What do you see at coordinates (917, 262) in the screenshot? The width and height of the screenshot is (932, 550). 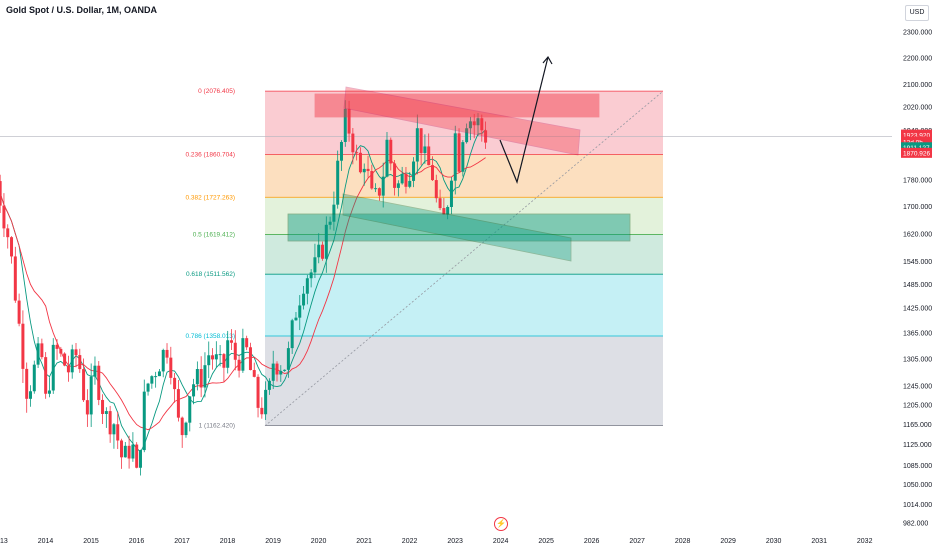 I see `y-axis-label: 1545.000` at bounding box center [917, 262].